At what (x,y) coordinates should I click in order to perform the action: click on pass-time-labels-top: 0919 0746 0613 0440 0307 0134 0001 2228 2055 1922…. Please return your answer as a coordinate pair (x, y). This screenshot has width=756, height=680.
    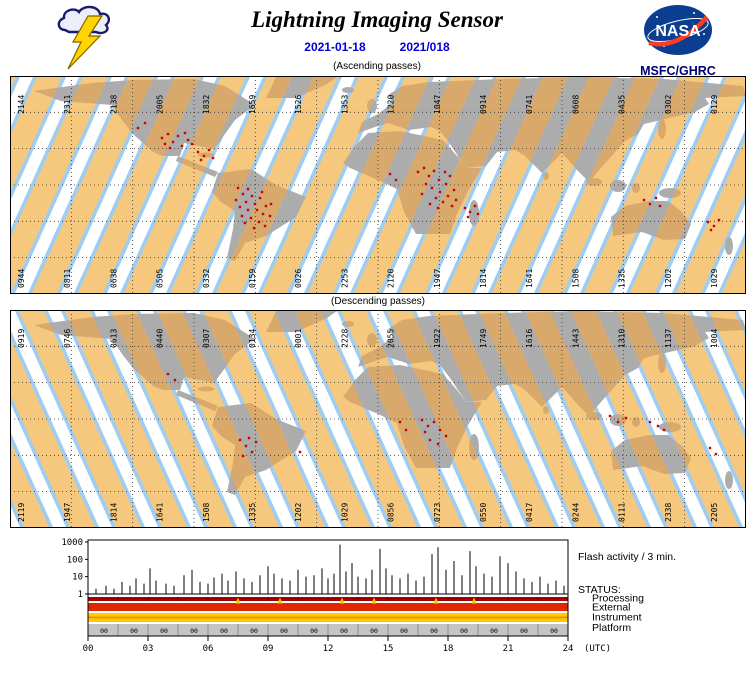
    Looking at the image, I should click on (368, 338).